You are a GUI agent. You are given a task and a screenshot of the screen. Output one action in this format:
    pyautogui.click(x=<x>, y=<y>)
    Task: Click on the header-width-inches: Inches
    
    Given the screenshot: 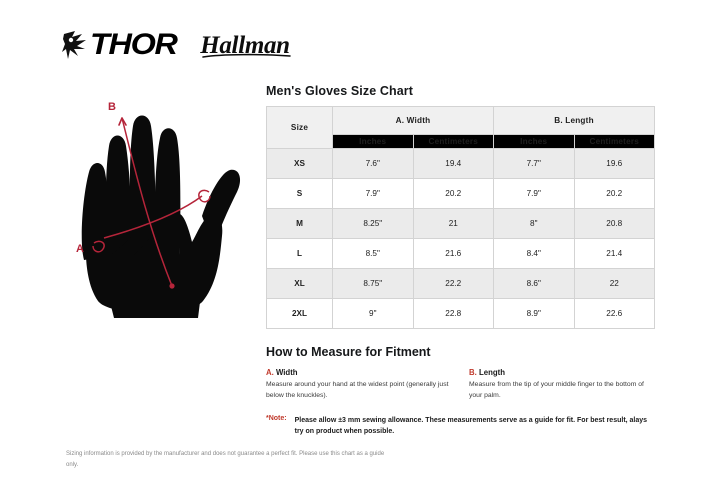 What is the action you would take?
    pyautogui.click(x=373, y=141)
    